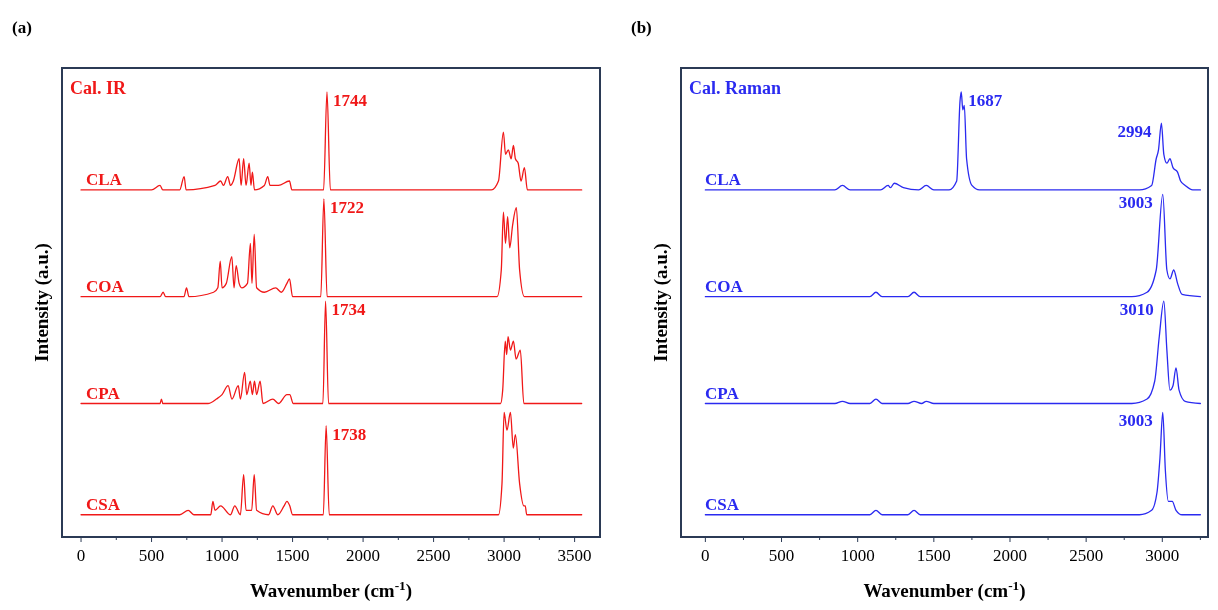  I want to click on chart-title: (a), so click(22, 27).